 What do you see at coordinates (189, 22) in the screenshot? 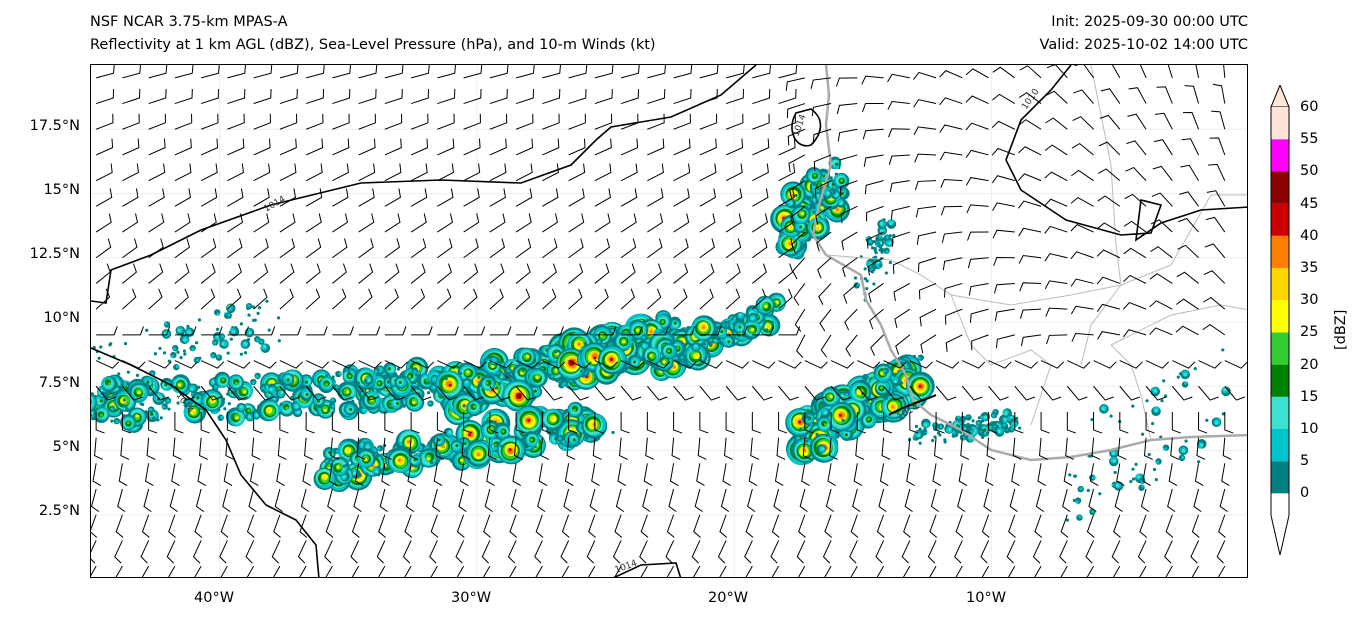
I see `figure-title-line1: NSF NCAR 3.75-km MPAS-A` at bounding box center [189, 22].